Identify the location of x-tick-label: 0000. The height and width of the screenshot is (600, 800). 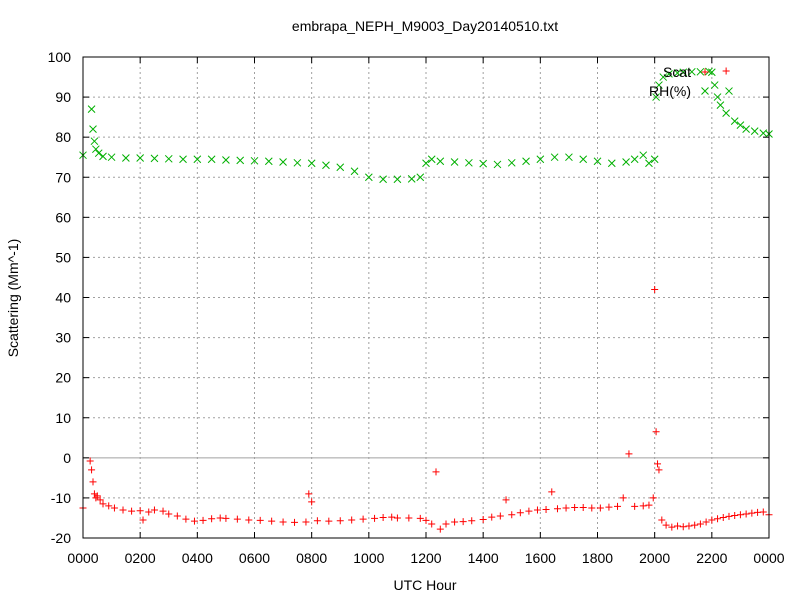
(768, 558).